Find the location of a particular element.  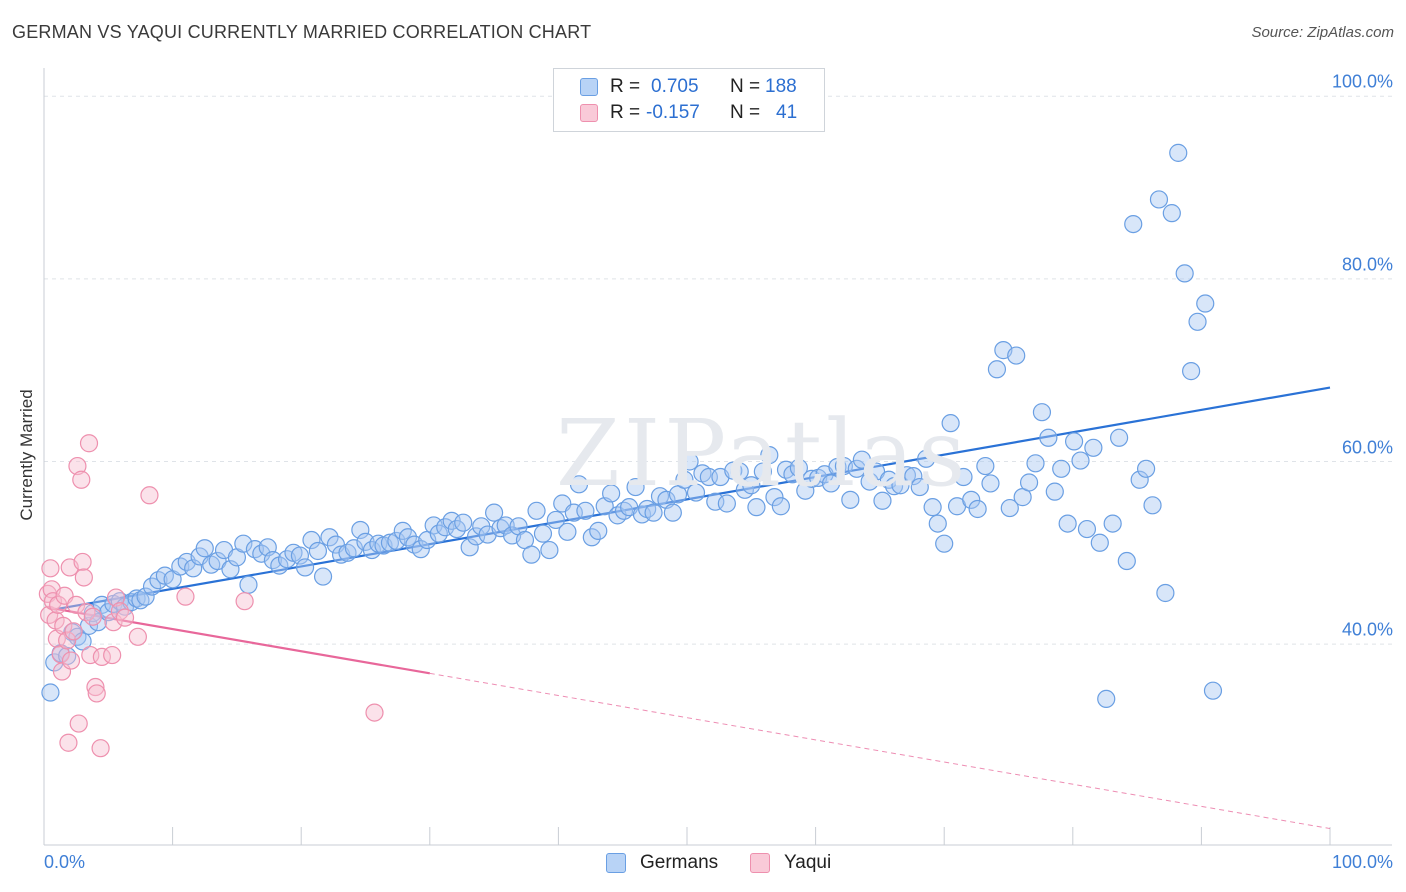

legend-r-value: 0.705 is located at coordinates (675, 86).